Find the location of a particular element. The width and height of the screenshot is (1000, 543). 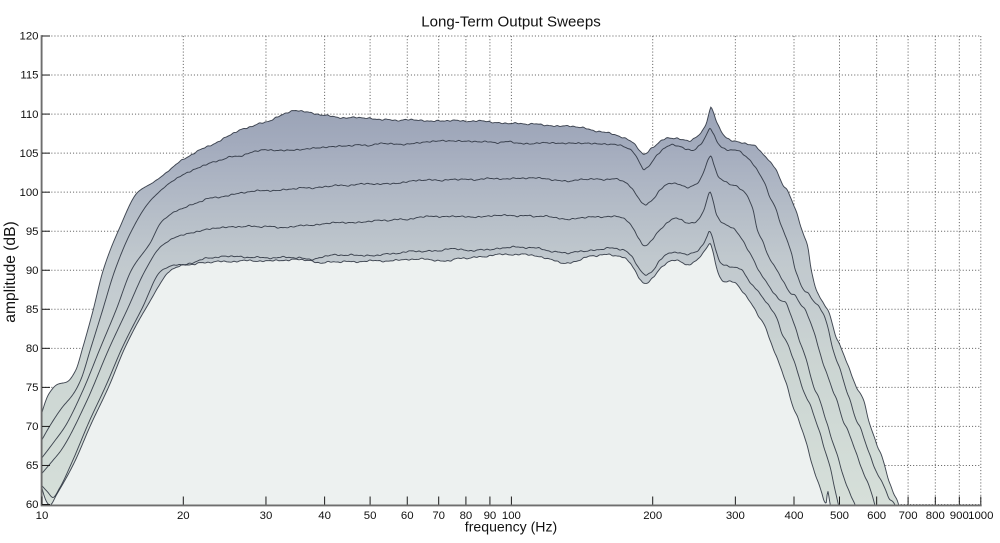

svg-text: 105 is located at coordinates (28, 154).